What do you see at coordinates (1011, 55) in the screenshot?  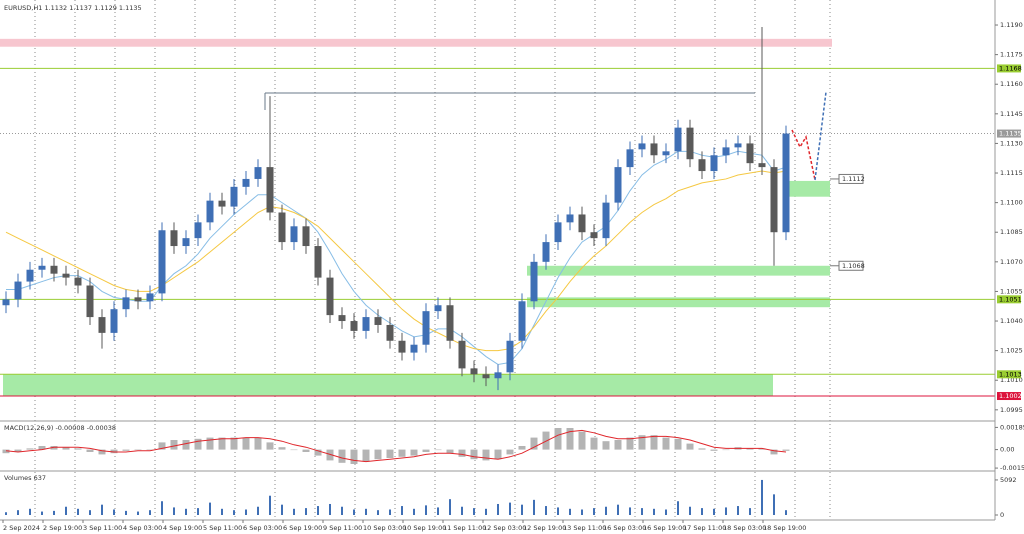 I see `y-tick-label: 1.1175` at bounding box center [1011, 55].